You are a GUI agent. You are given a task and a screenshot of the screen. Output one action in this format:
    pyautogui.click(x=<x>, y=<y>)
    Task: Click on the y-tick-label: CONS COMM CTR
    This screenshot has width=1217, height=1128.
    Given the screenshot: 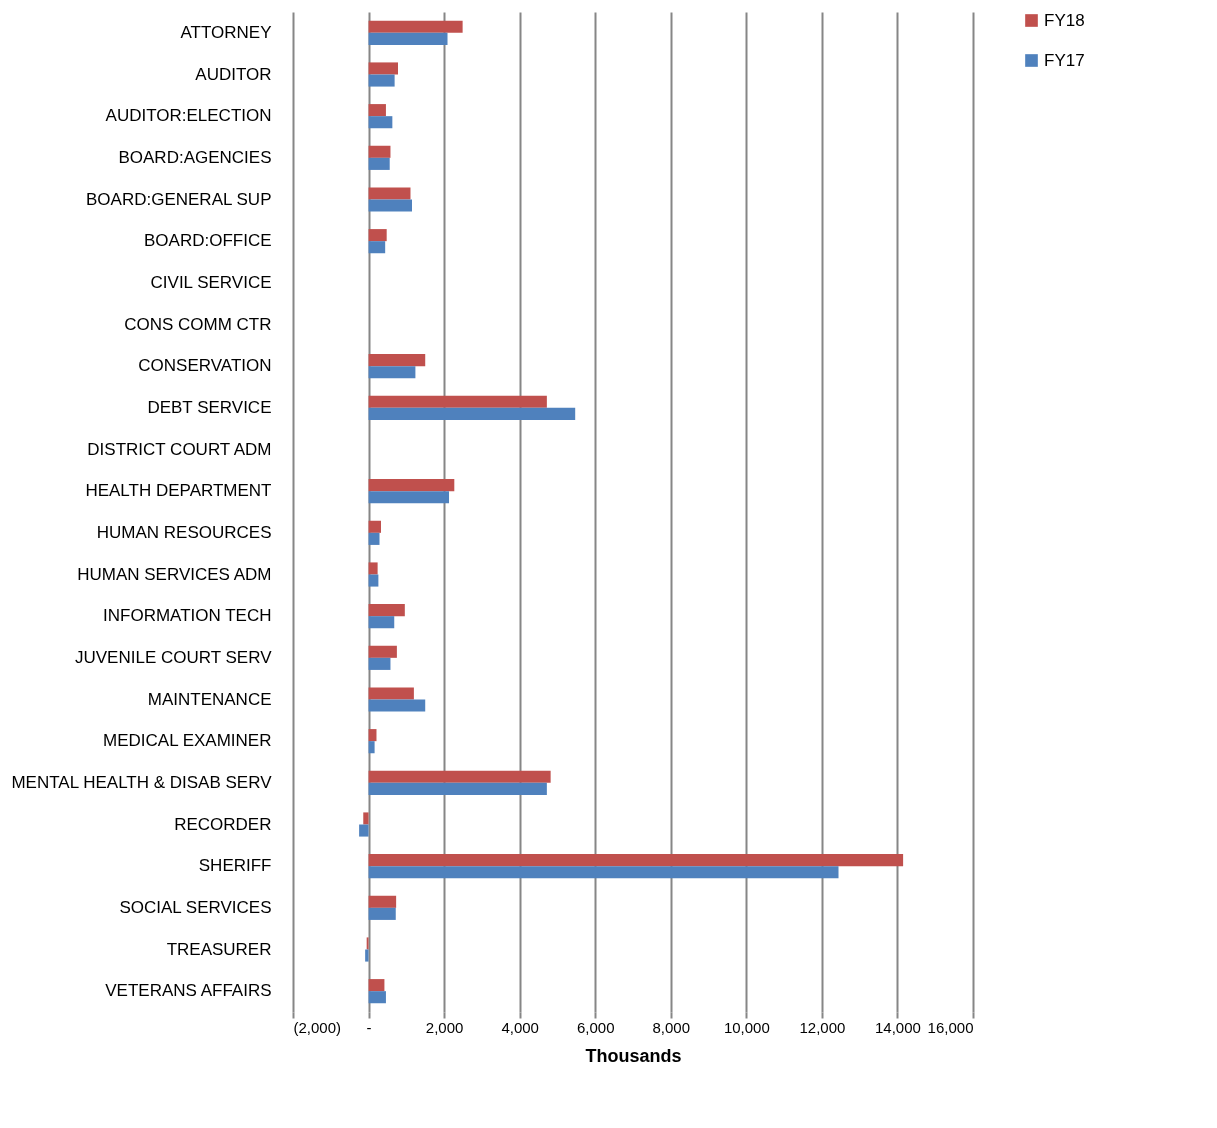 What is the action you would take?
    pyautogui.click(x=198, y=324)
    